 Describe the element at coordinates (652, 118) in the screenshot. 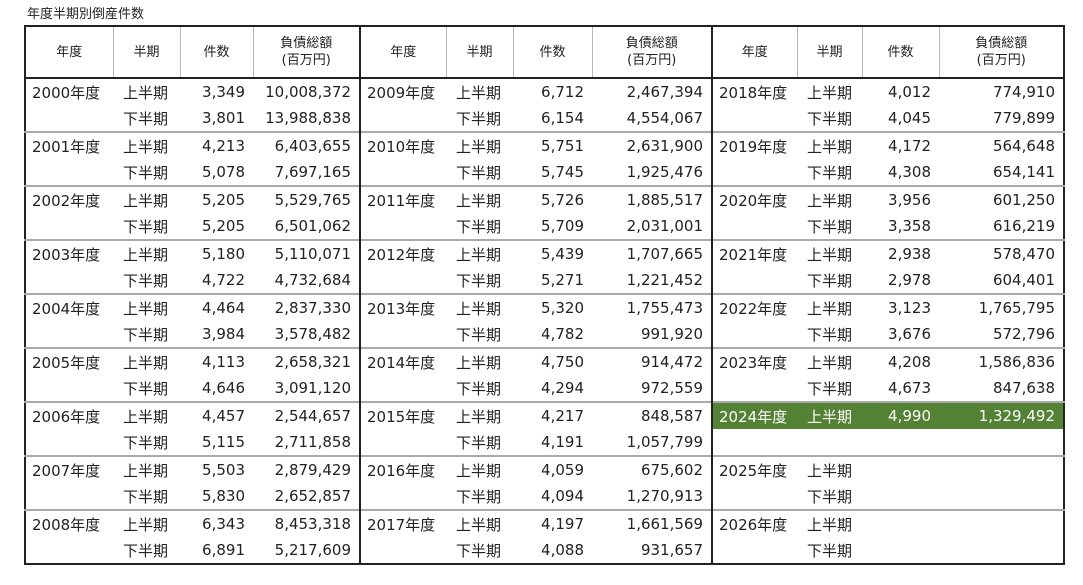

I see `debt-cell: 4,554,067` at that location.